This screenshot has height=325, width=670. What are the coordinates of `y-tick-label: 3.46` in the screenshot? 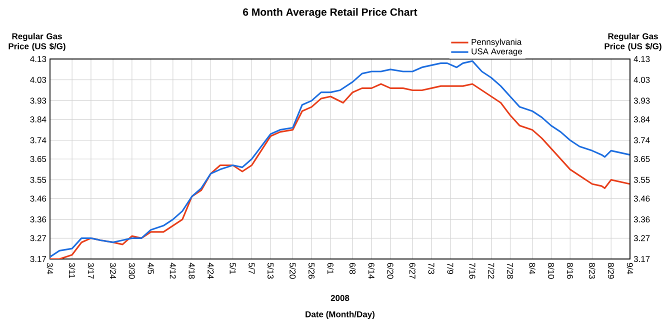 It's located at (38, 199).